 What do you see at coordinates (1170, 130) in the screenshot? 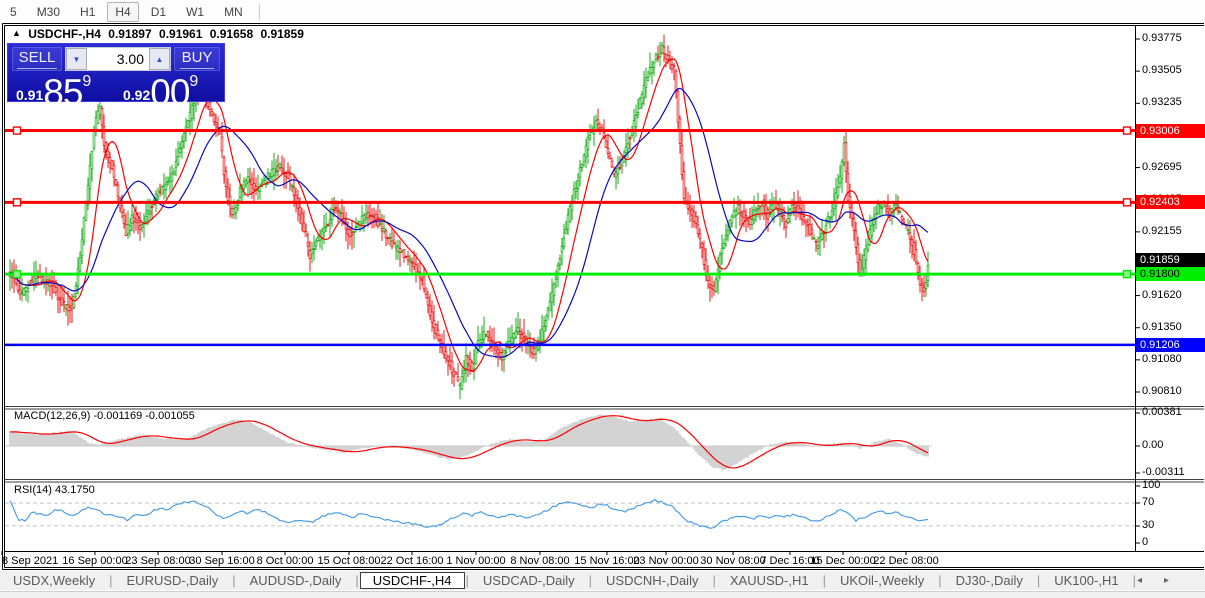
I see `hline-price-label: 0.93006` at bounding box center [1170, 130].